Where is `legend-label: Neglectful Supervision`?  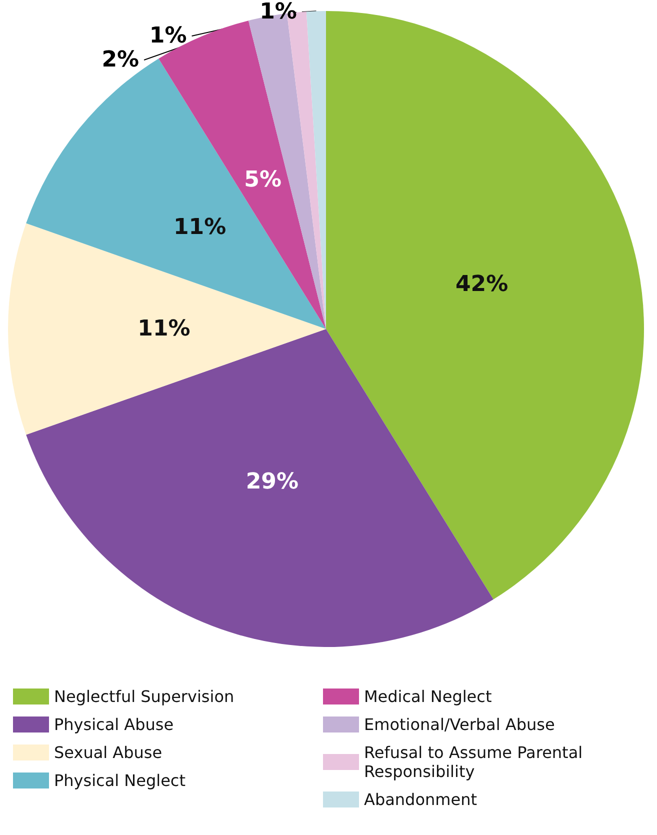 legend-label: Neglectful Supervision is located at coordinates (144, 696).